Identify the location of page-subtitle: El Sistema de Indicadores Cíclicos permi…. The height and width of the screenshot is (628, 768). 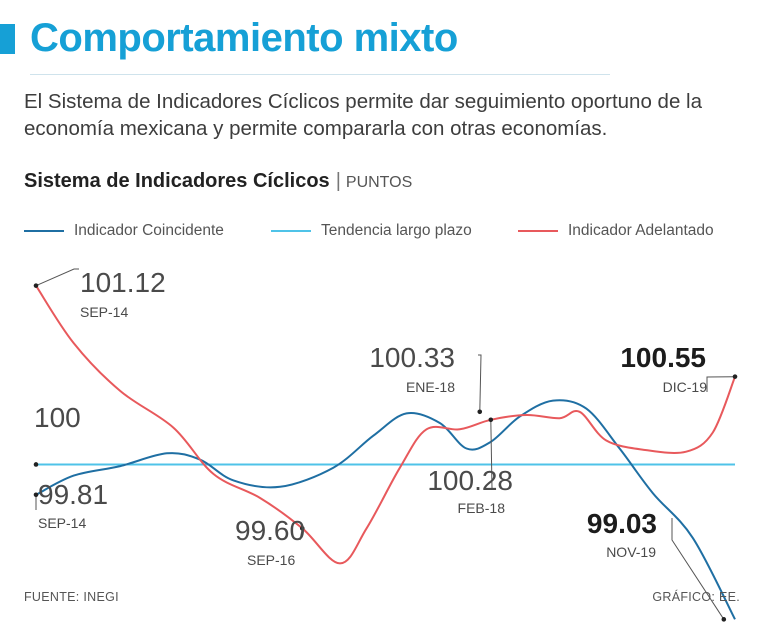
(363, 115).